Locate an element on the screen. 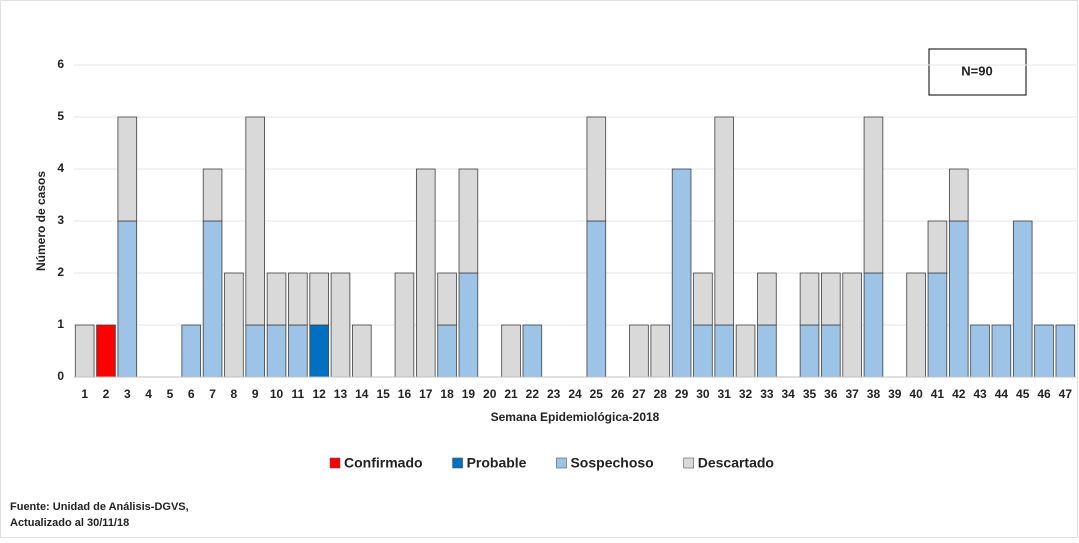  x-tick-label: 44 is located at coordinates (1002, 394).